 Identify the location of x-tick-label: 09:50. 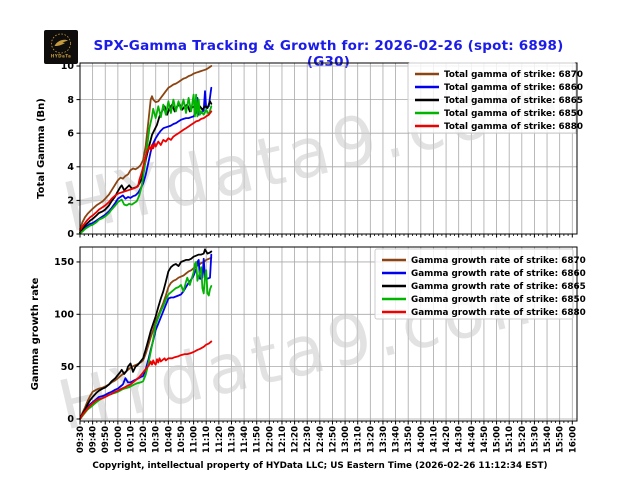
(106, 439).